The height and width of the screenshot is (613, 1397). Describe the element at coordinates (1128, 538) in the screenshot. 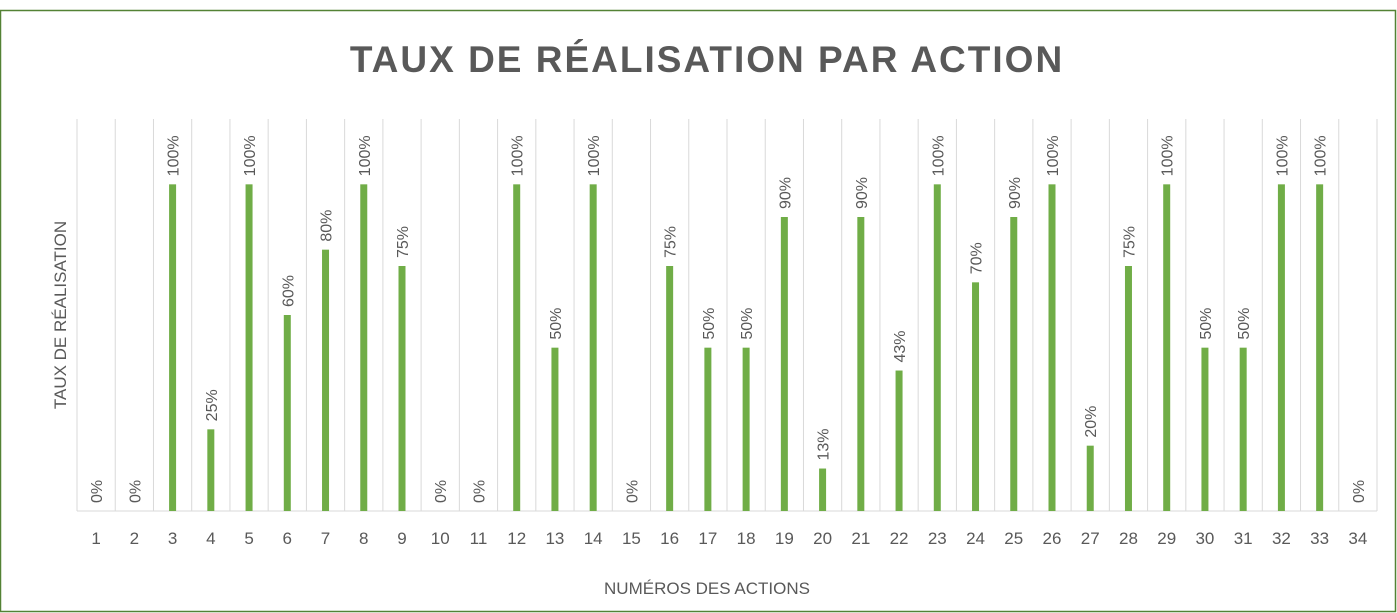

I see `x-tick-label: 28` at that location.